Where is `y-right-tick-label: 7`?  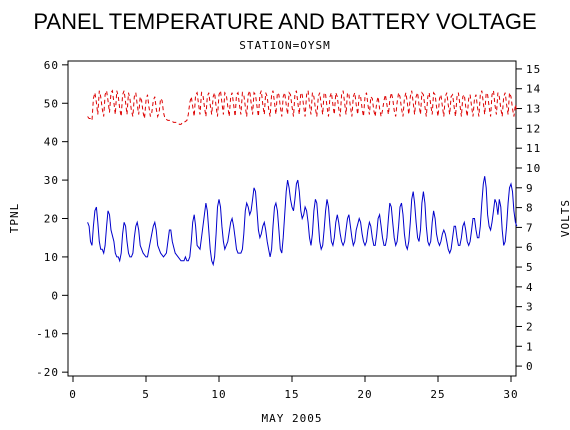
y-right-tick-label: 7 is located at coordinates (530, 227).